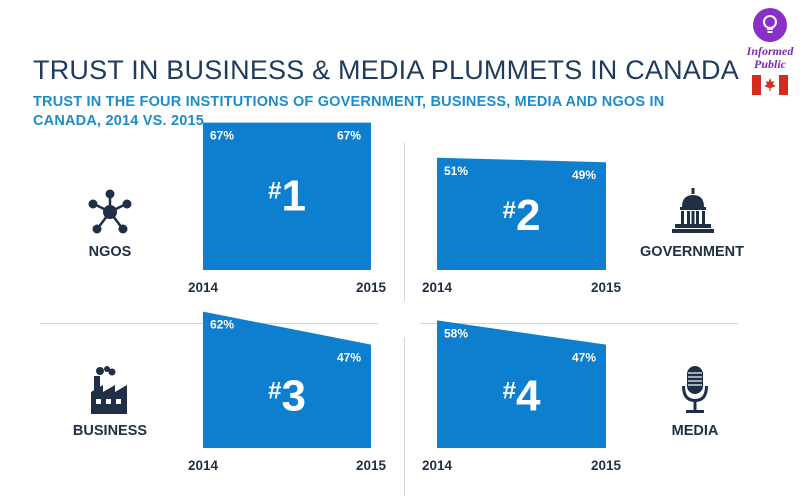  Describe the element at coordinates (371, 287) in the screenshot. I see `tick-label-ngos-right: 2015` at that location.